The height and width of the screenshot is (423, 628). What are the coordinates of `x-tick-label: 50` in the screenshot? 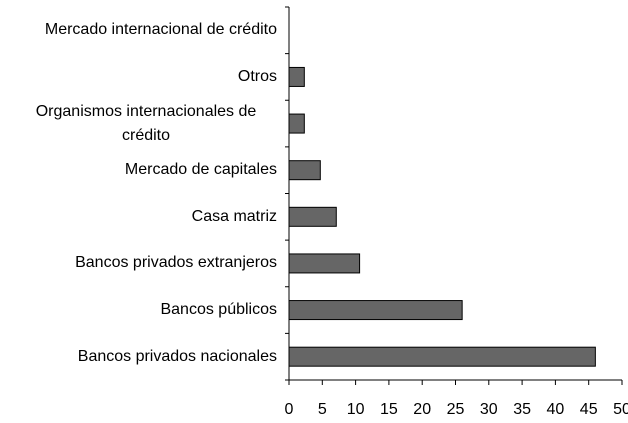 It's located at (620, 409).